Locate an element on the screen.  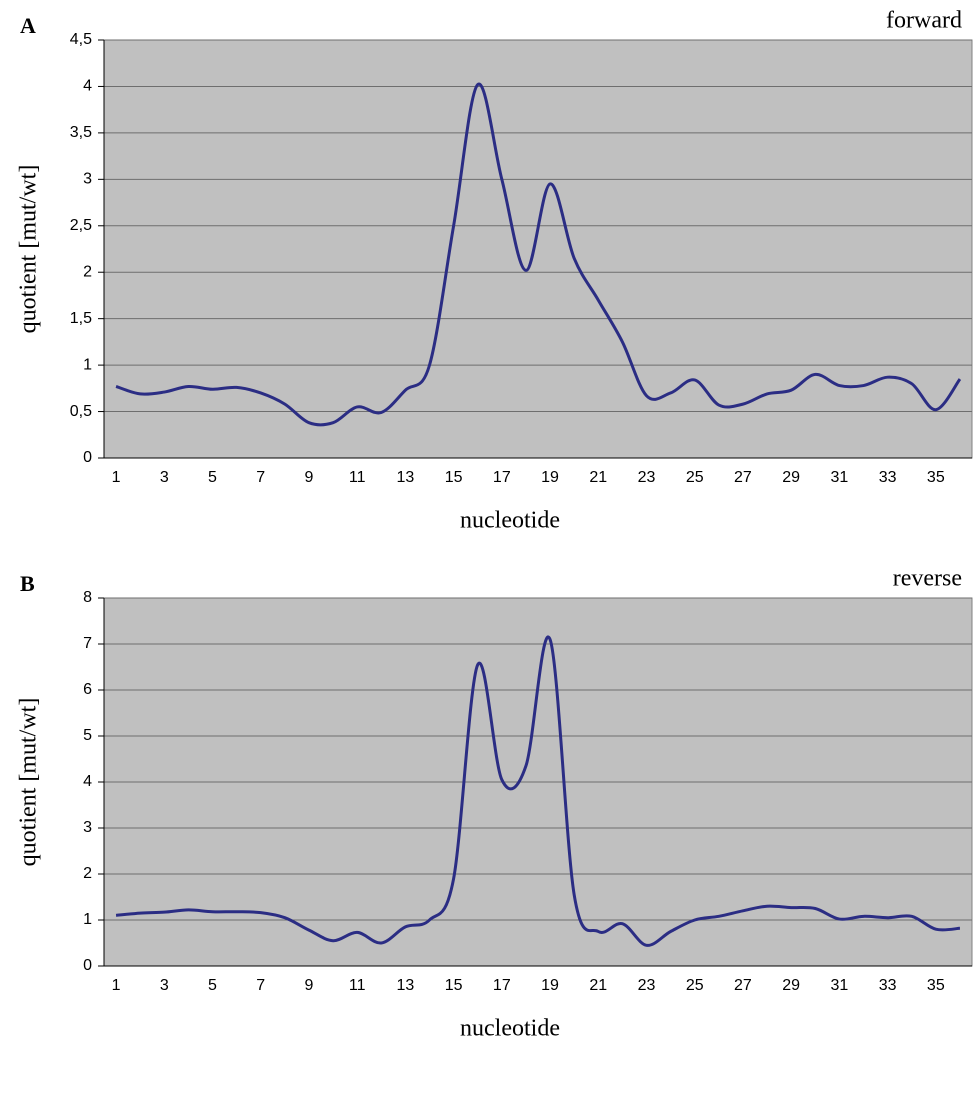
y-tick-label: 2,5 is located at coordinates (81, 225).